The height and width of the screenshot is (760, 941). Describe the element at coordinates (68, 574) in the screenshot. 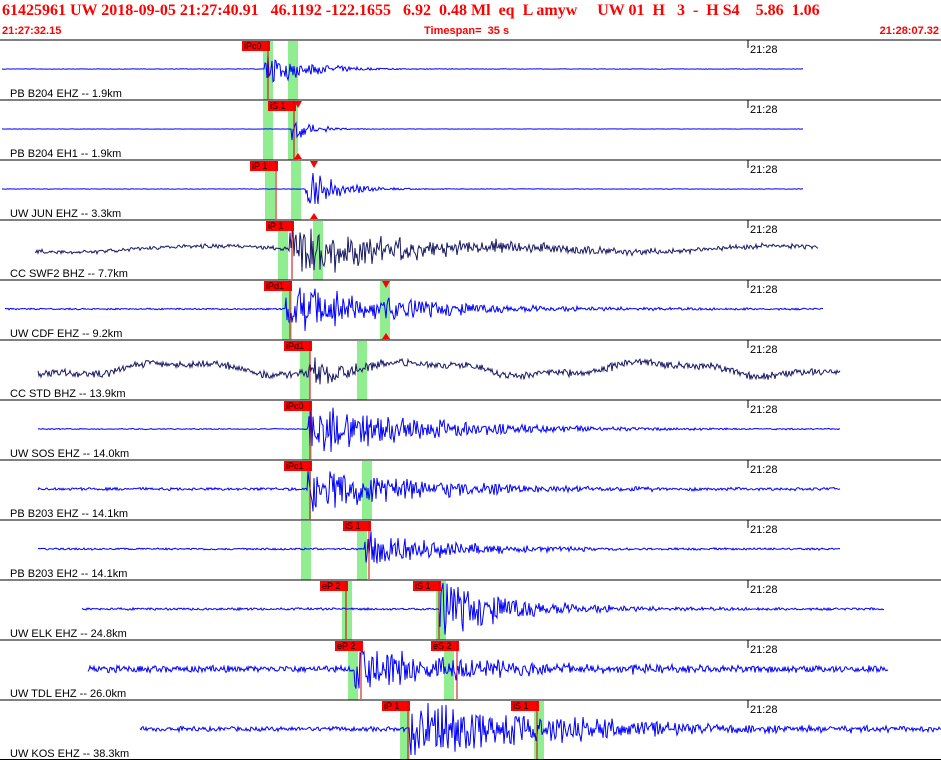

I see `trace-label: PB B203 EH2 -- 14.1km` at that location.